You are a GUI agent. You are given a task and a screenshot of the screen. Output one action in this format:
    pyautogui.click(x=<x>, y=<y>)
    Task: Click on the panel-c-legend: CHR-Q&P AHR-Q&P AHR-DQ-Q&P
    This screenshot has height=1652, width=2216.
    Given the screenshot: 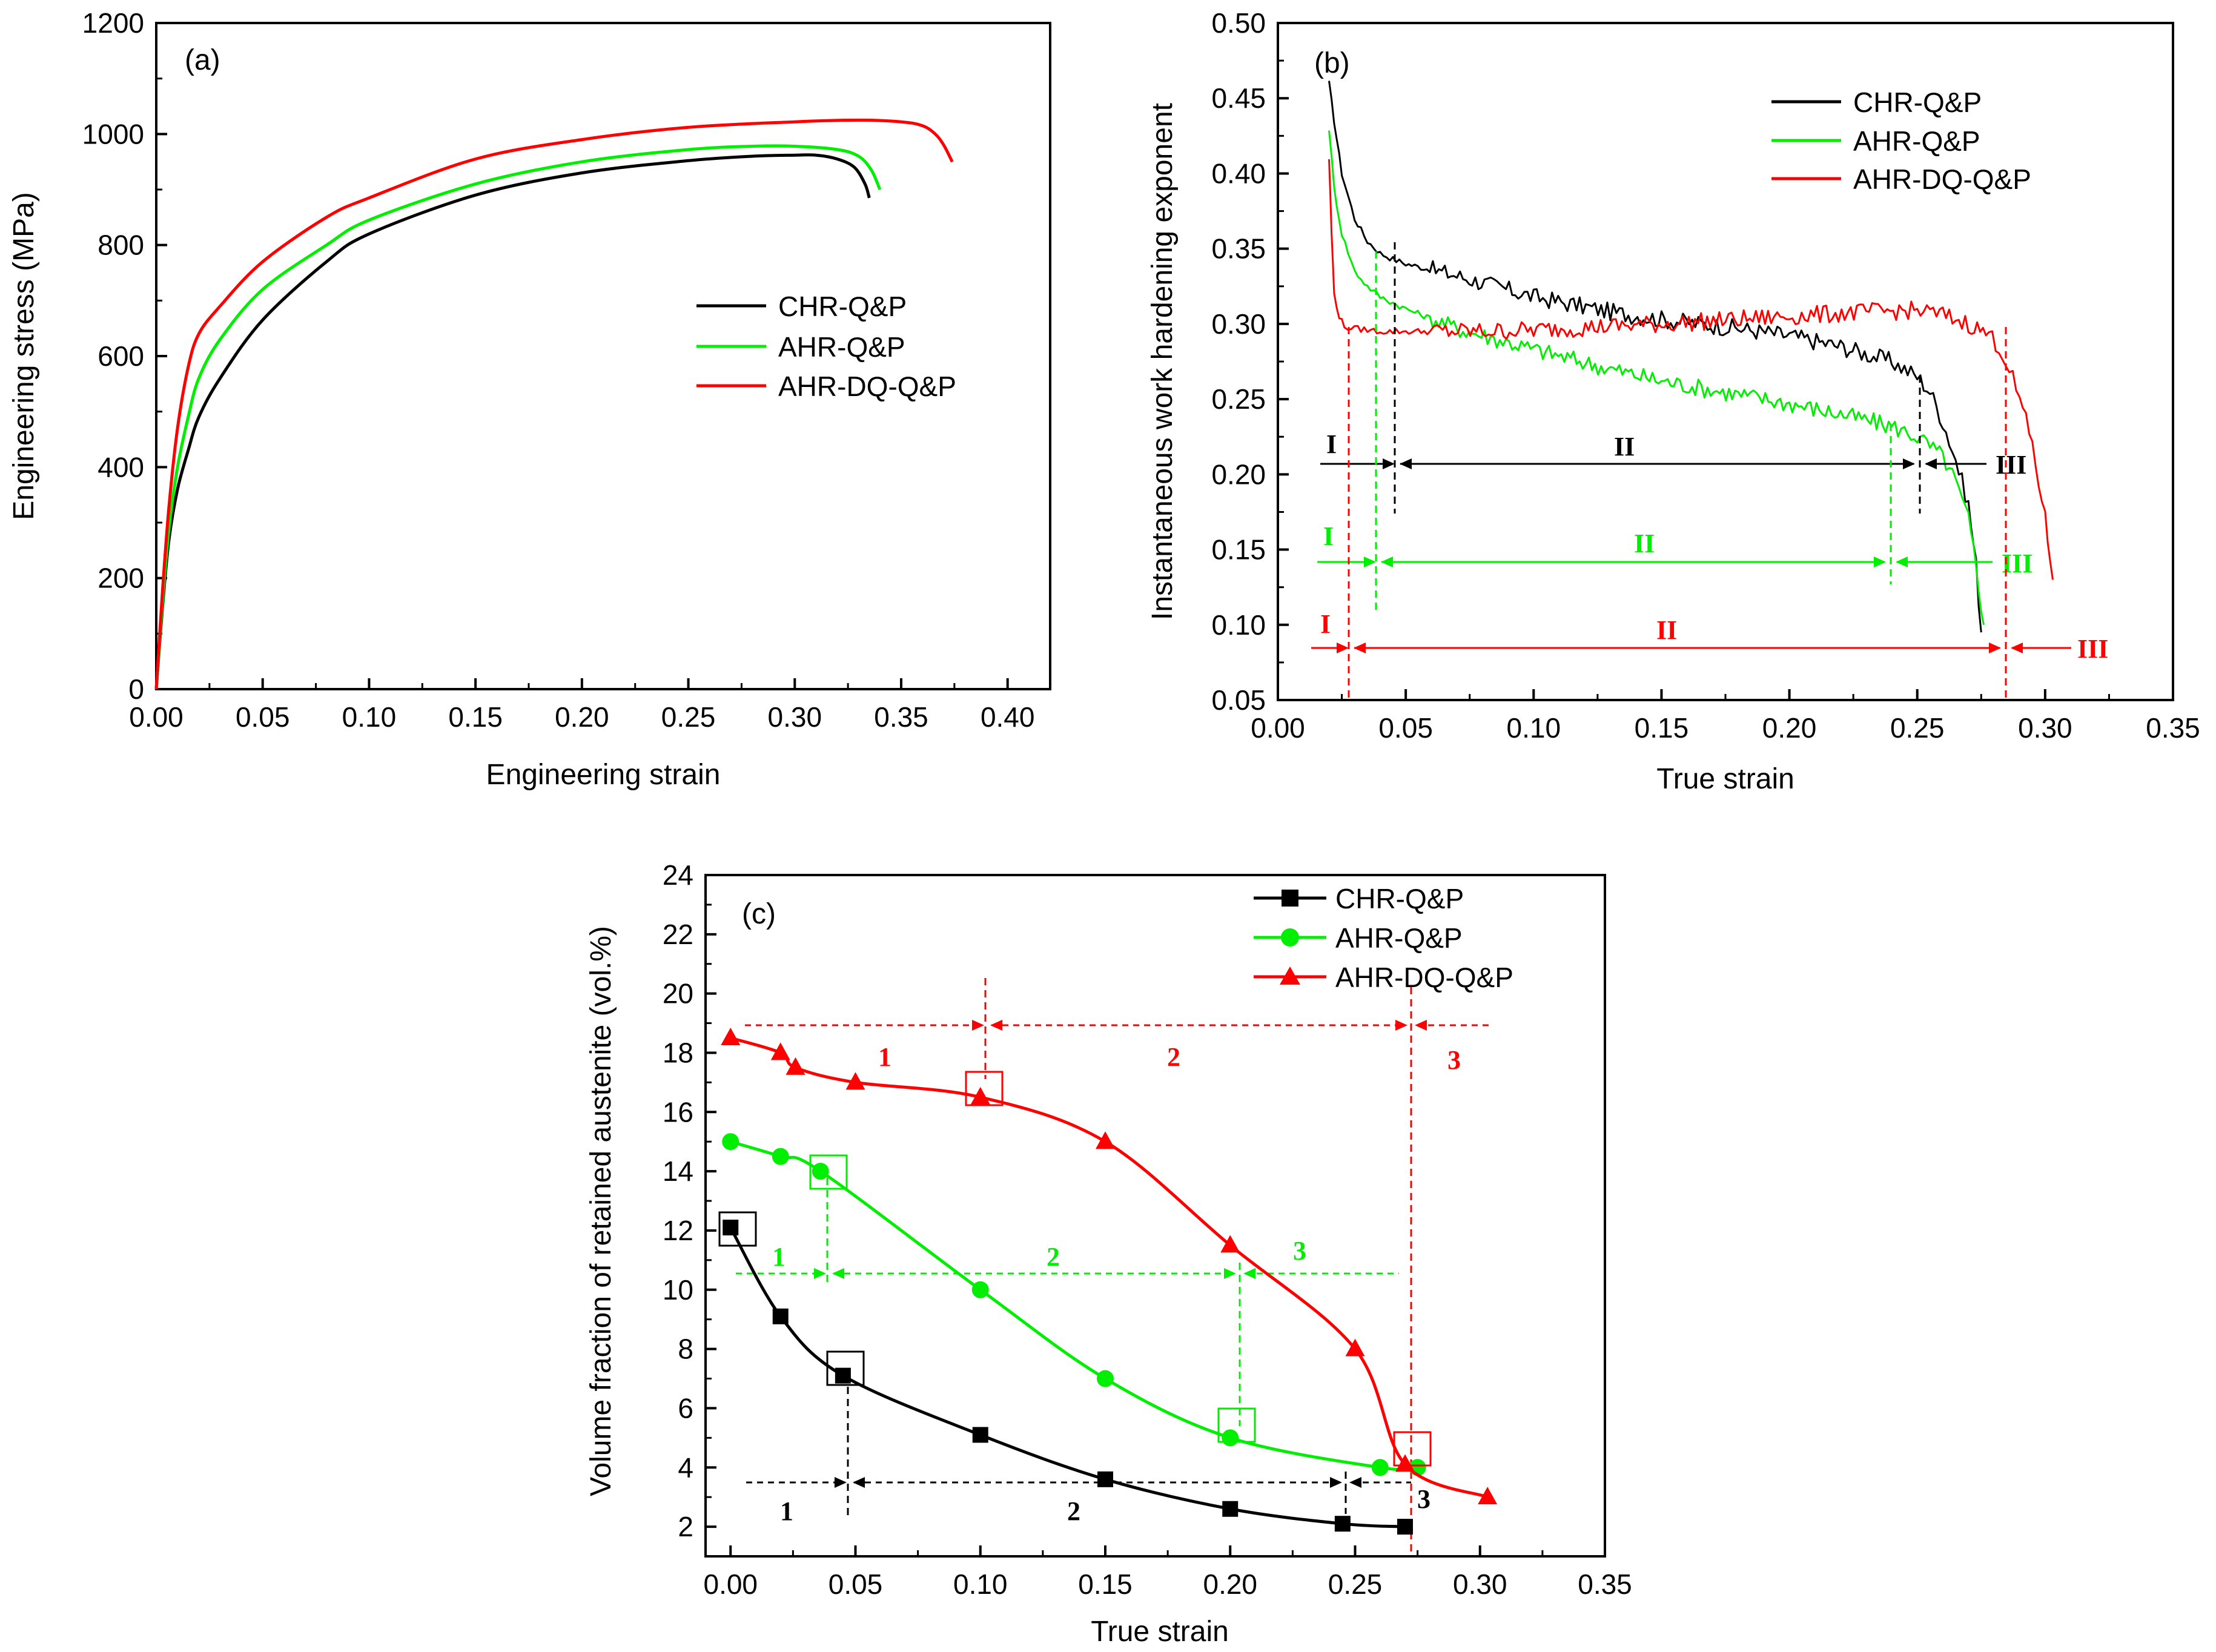 What is the action you would take?
    pyautogui.click(x=1383, y=938)
    